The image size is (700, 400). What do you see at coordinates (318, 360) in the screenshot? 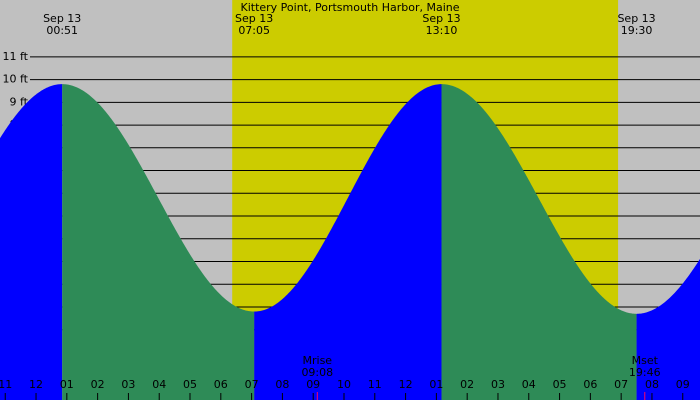
I see `moon-event: Mrise` at bounding box center [318, 360].